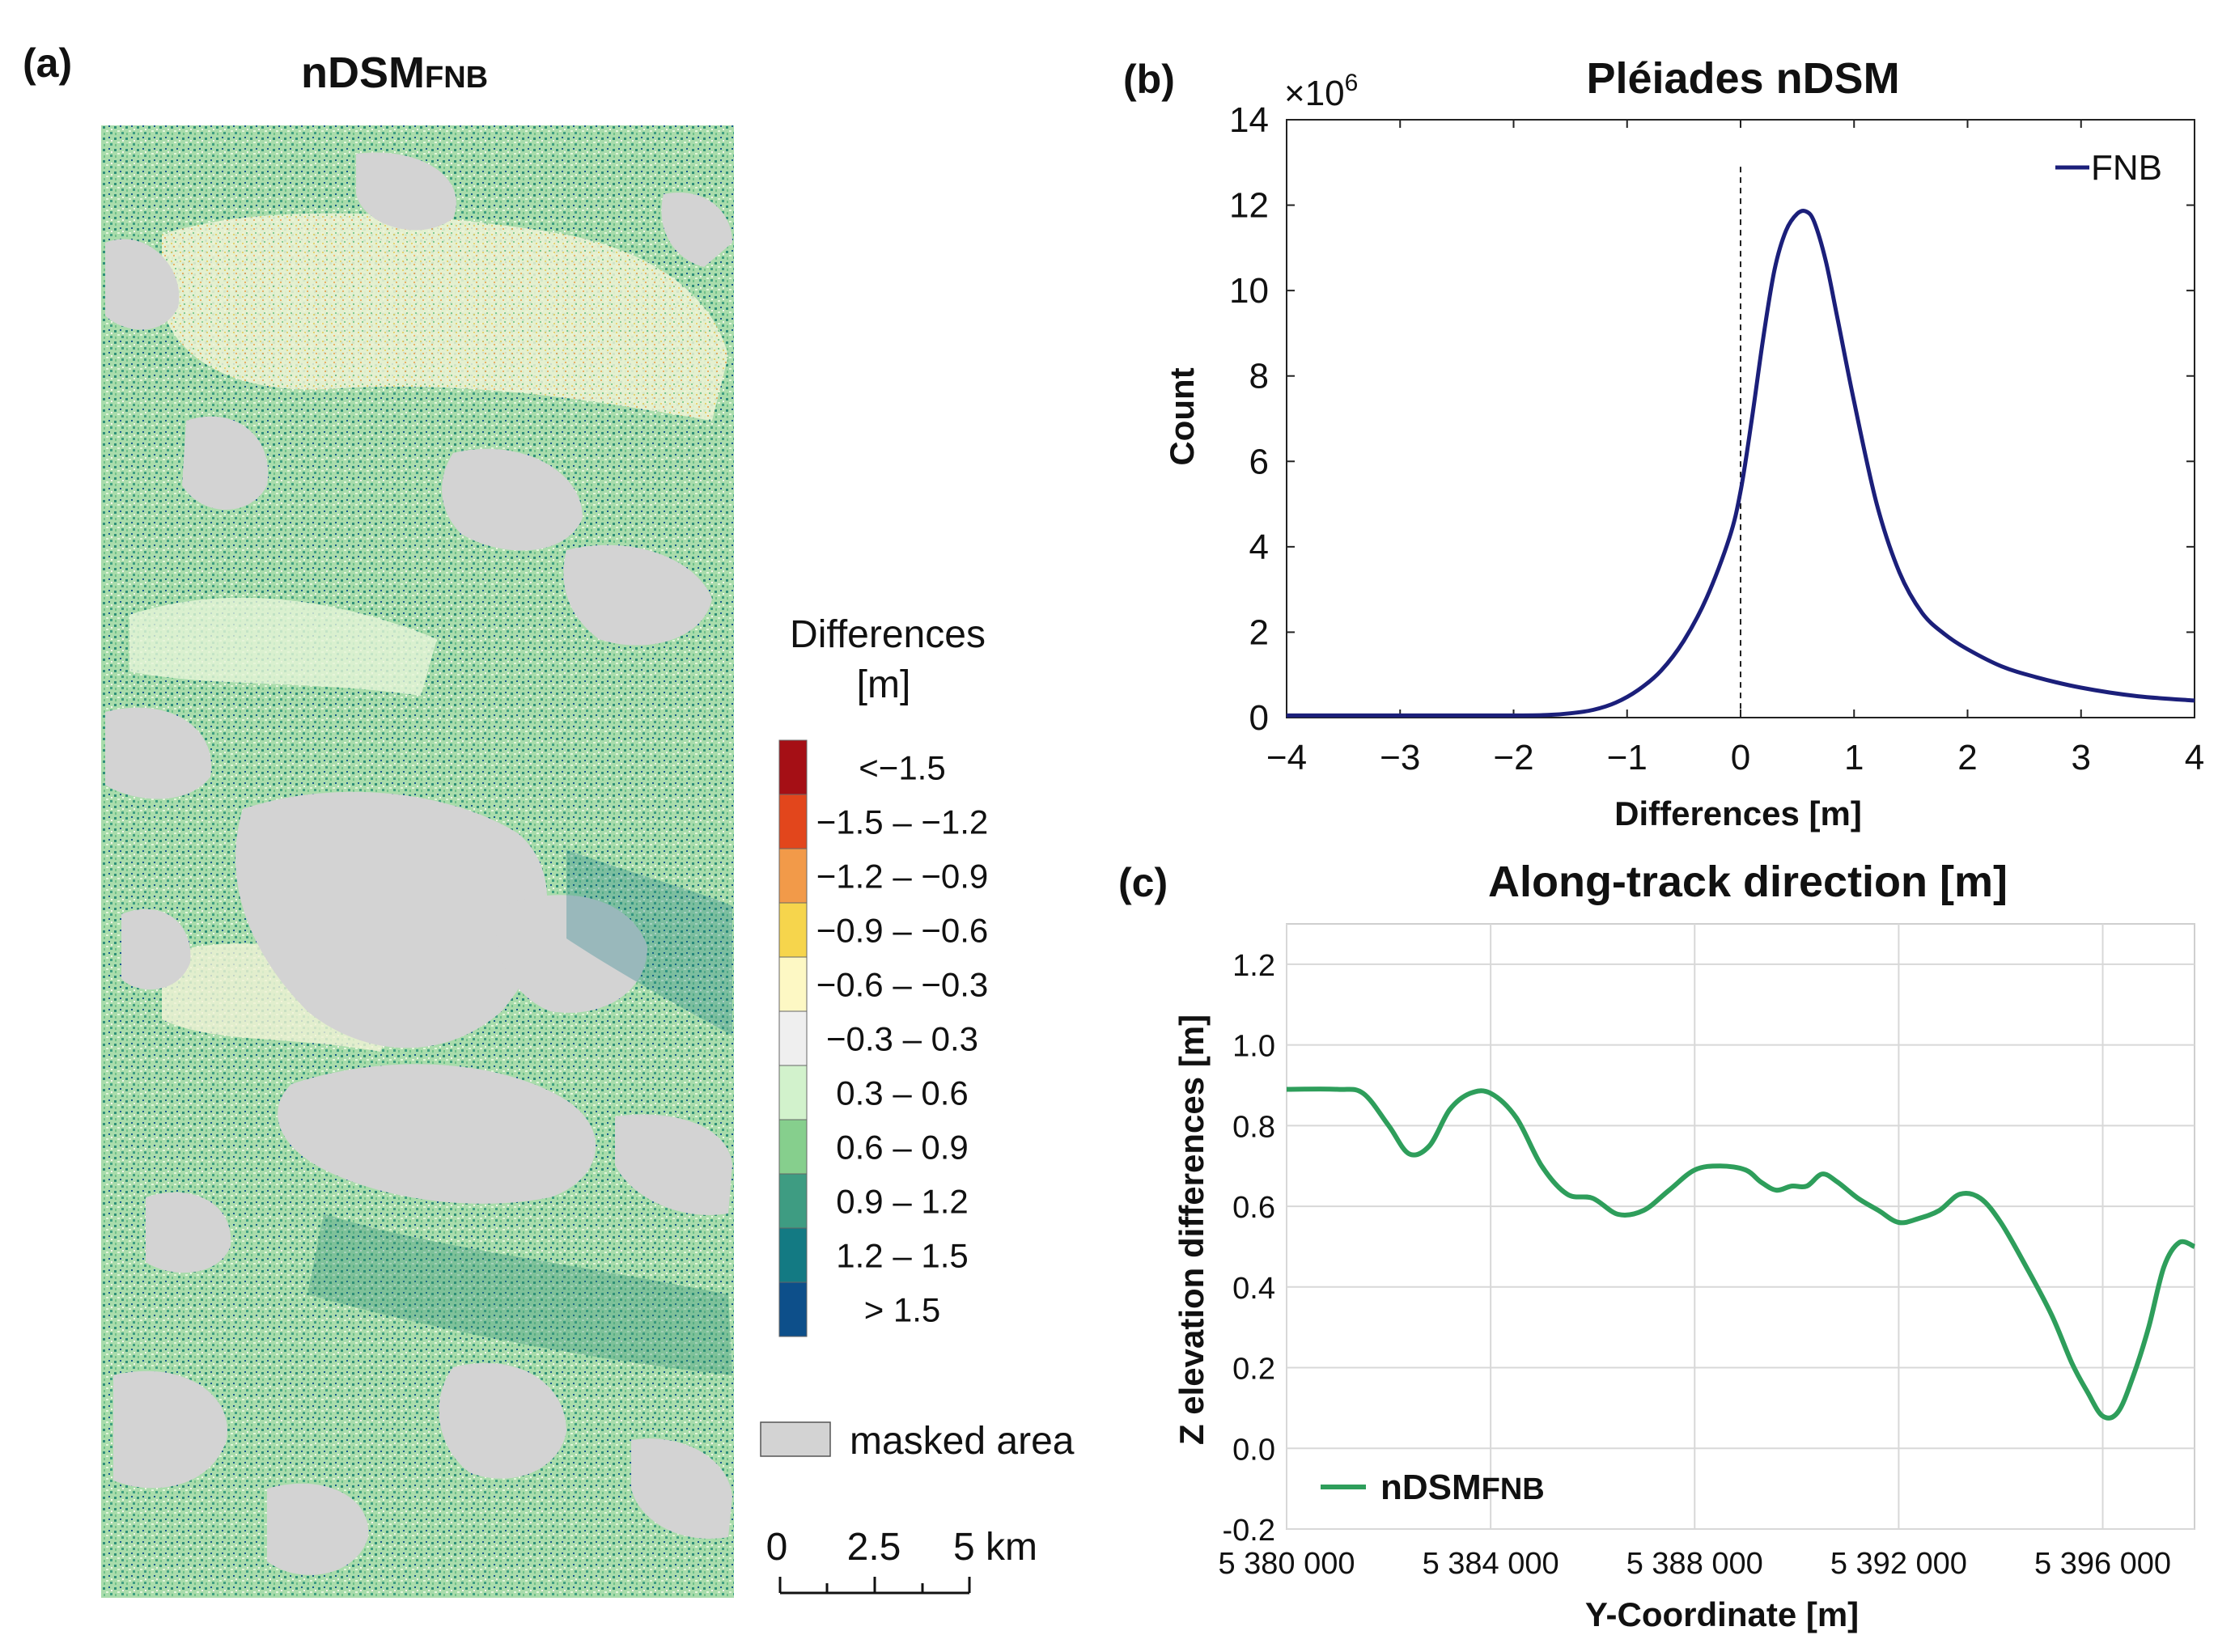  I want to click on panel-b-label: (b), so click(1149, 79).